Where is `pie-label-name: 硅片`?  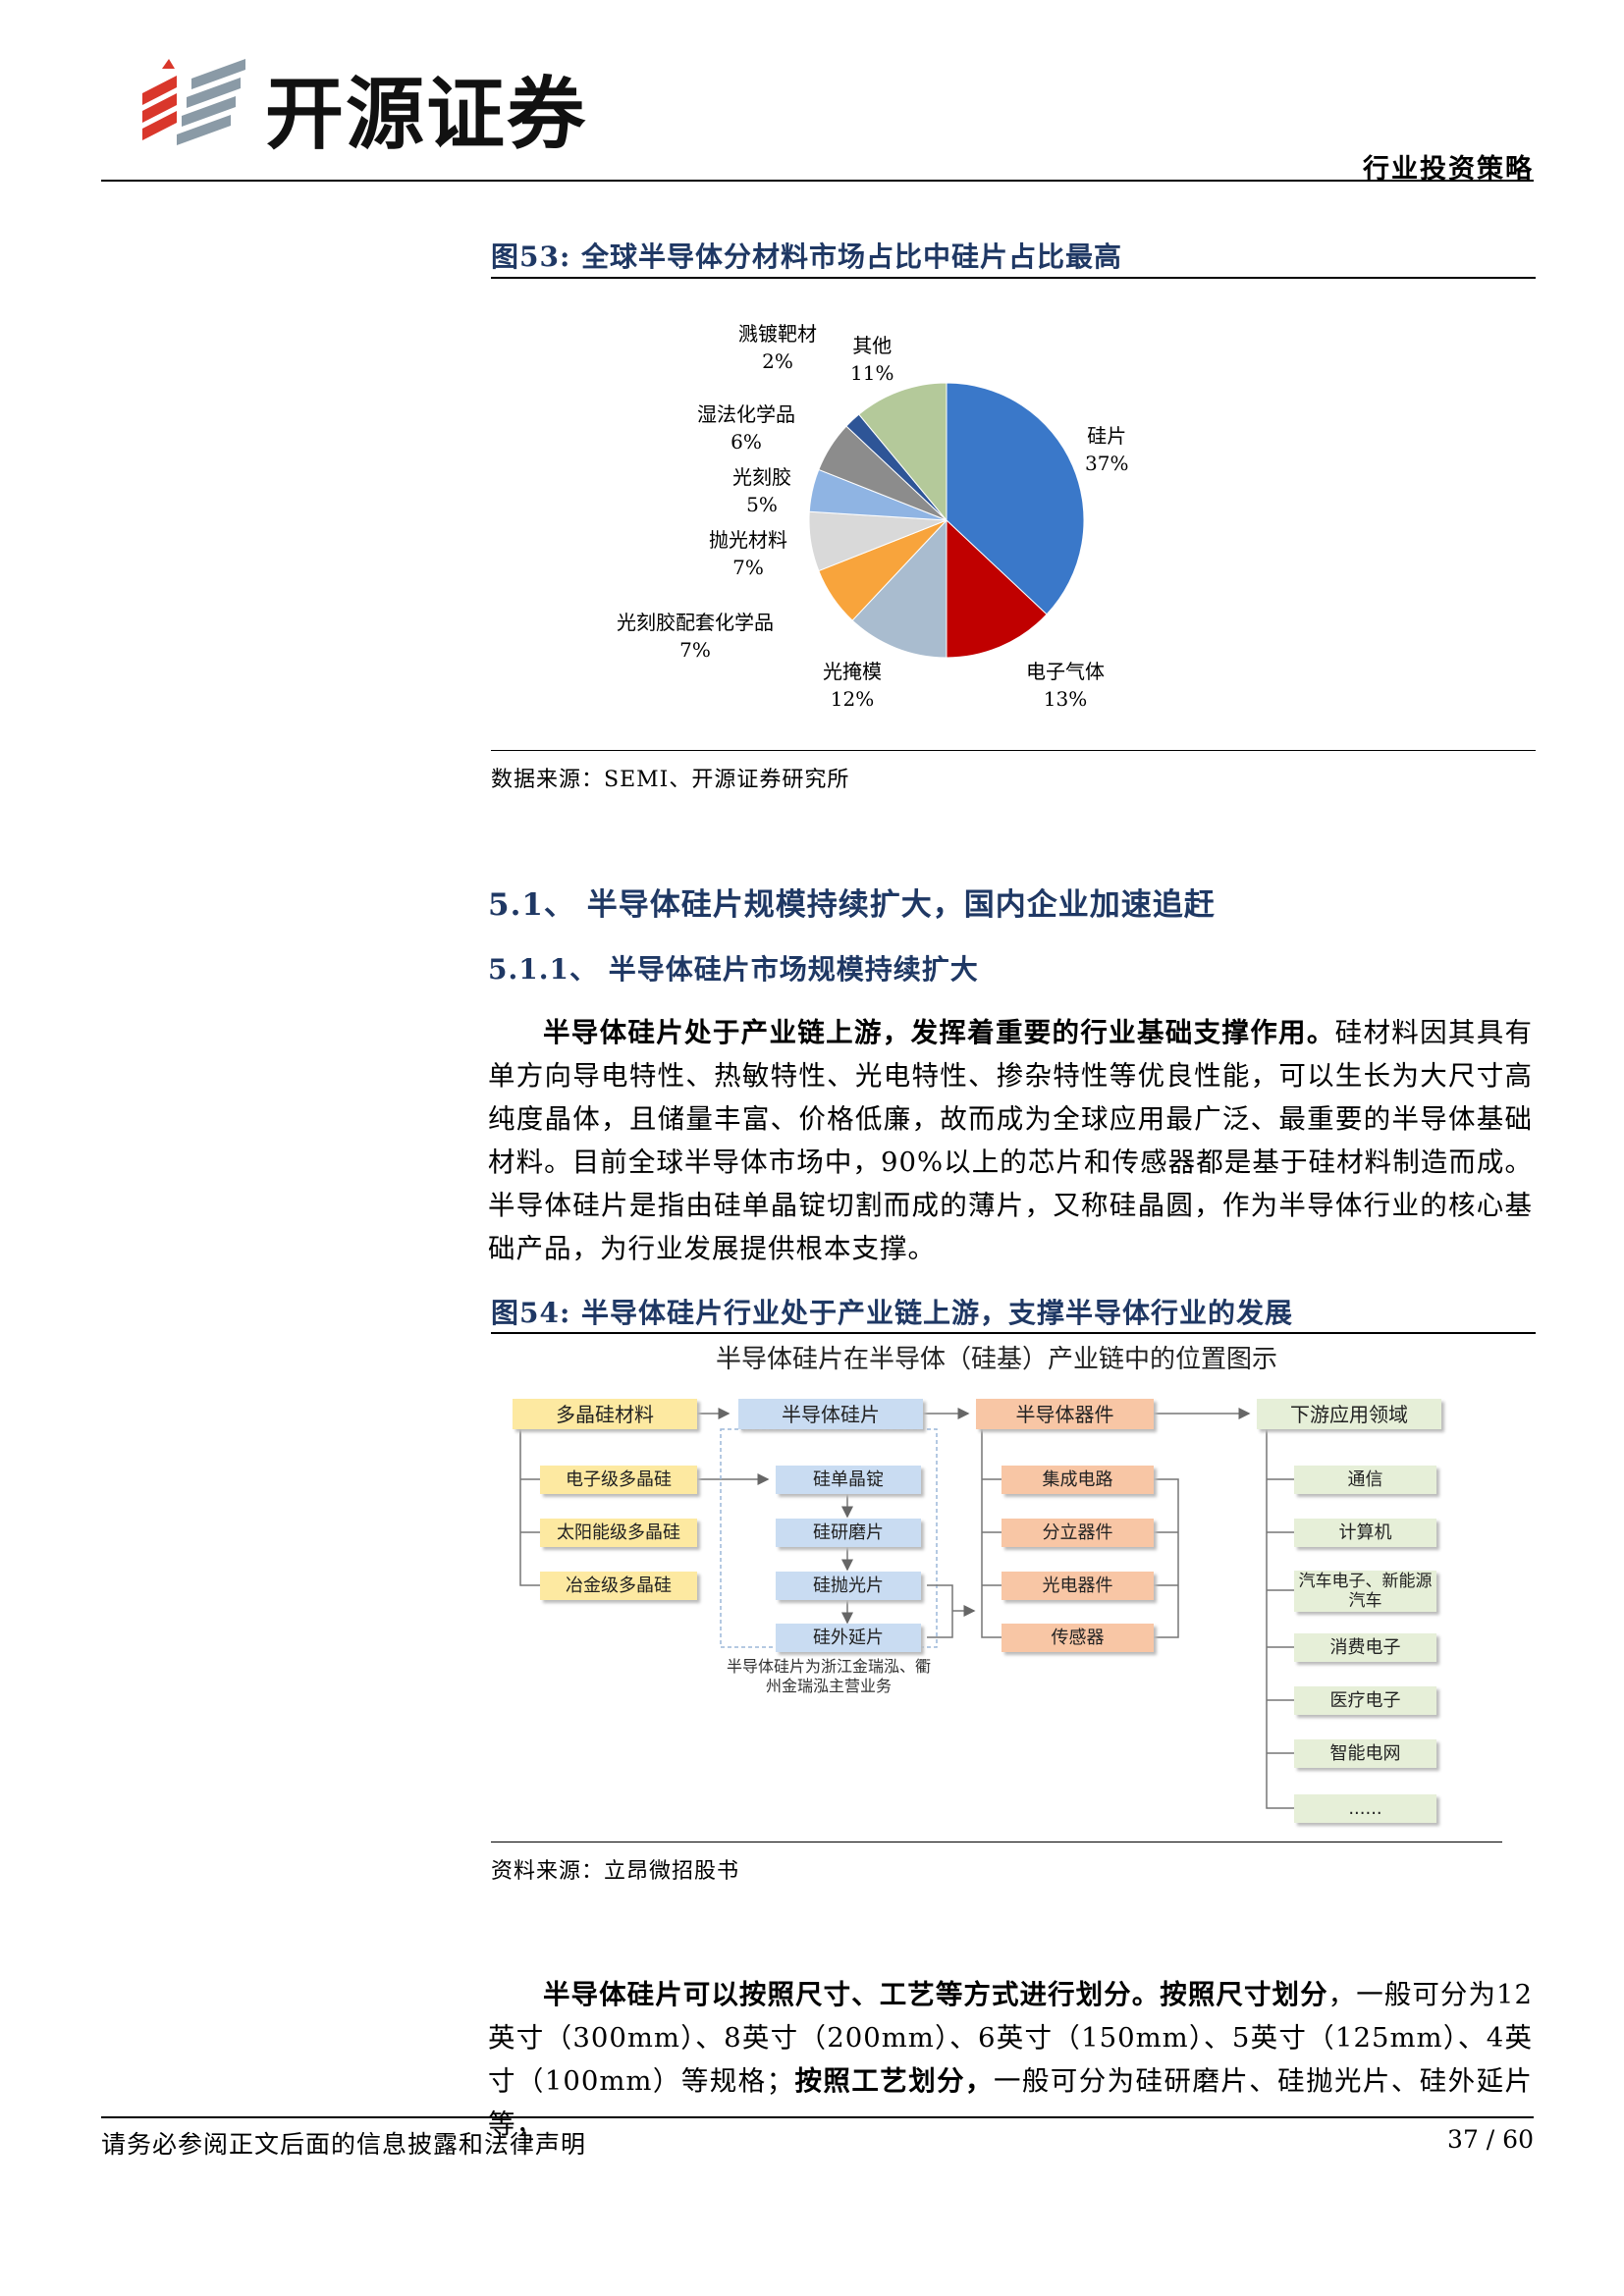 pie-label-name: 硅片 is located at coordinates (1107, 436).